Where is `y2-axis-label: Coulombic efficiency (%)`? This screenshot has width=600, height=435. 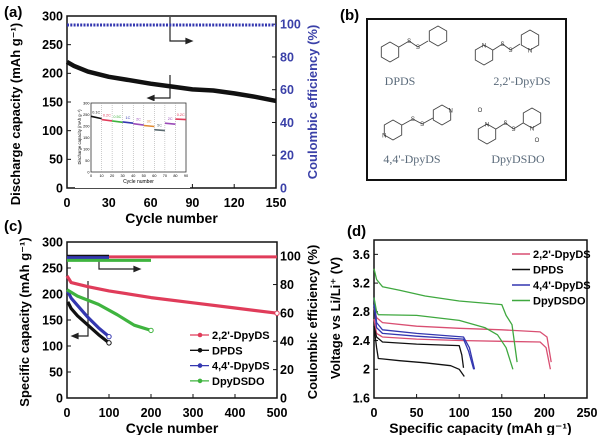
y2-axis-label: Coulombic efficiency (%) is located at coordinates (312, 102).